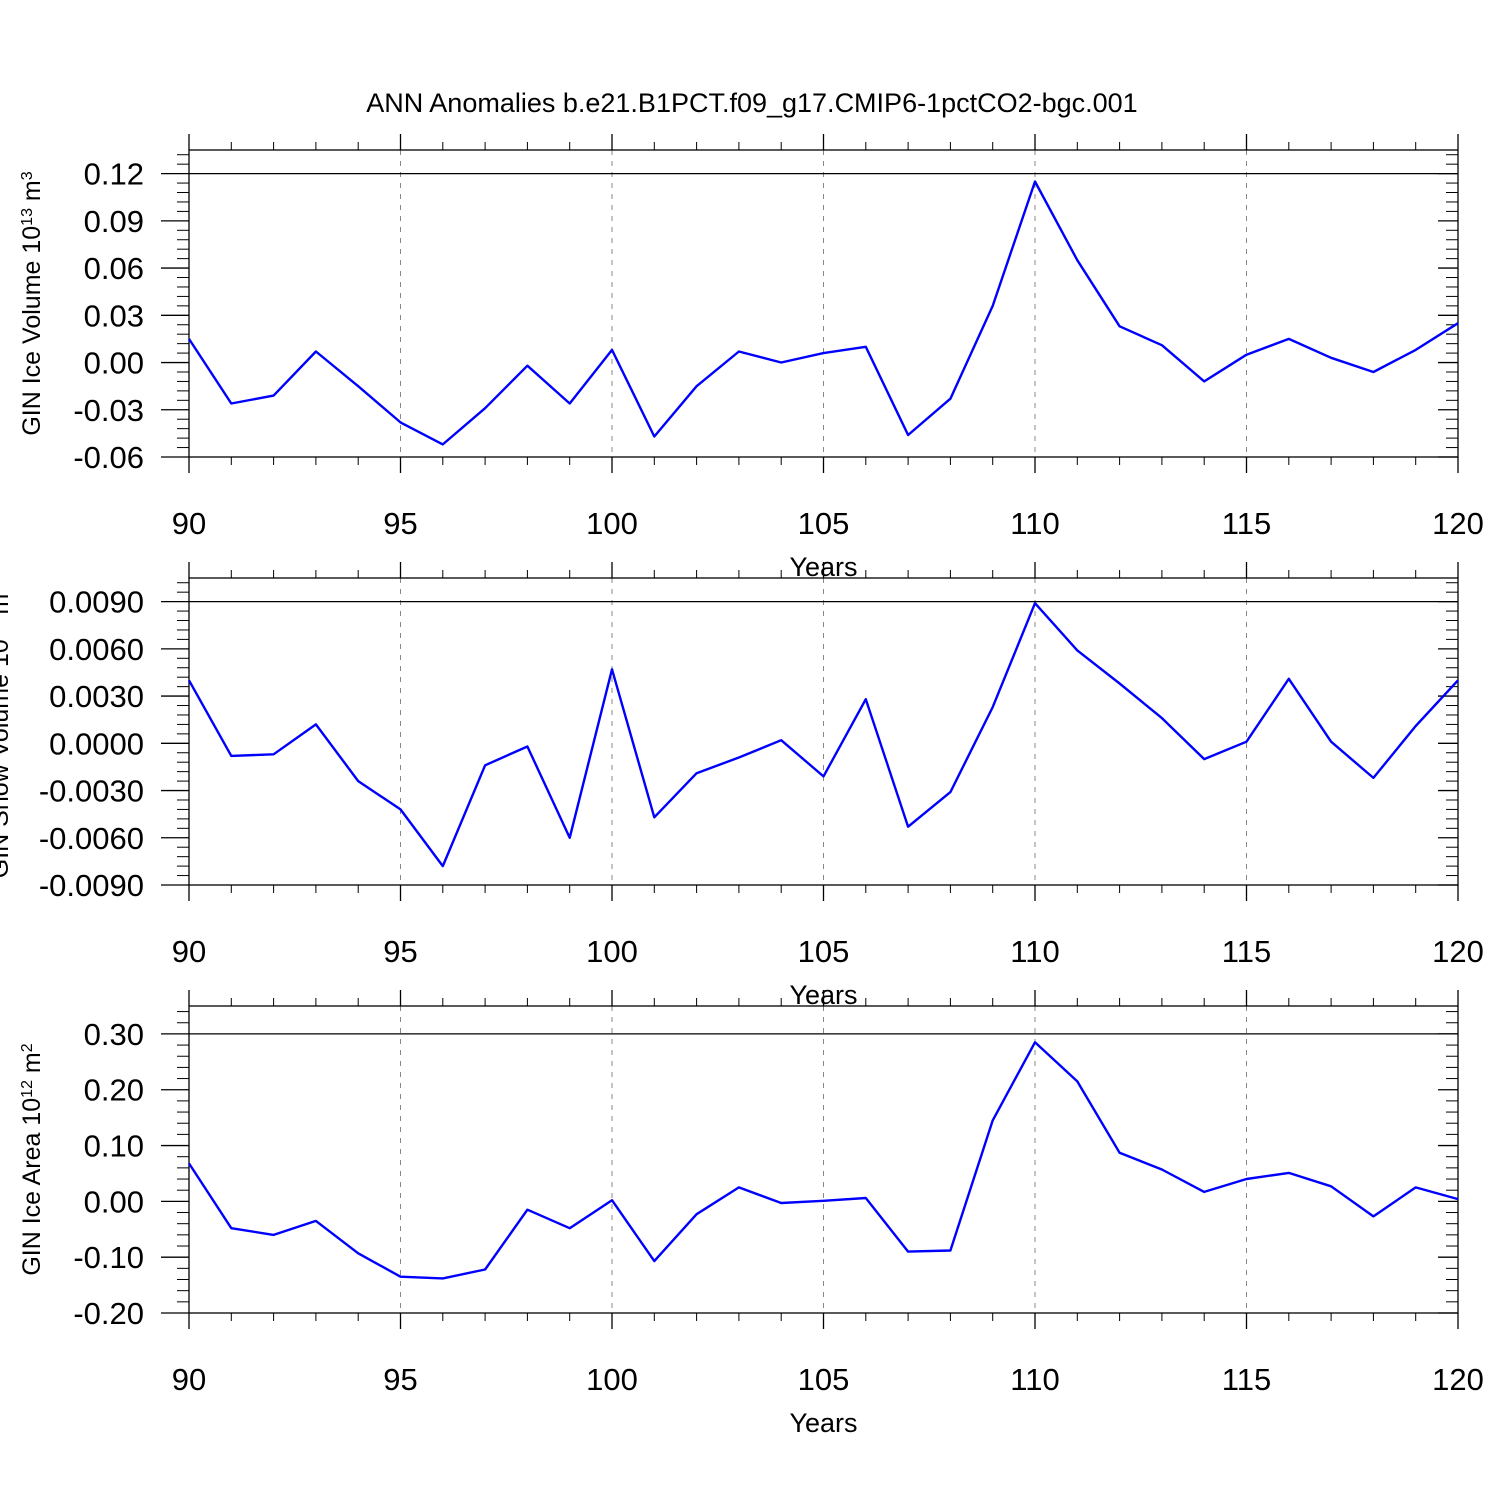 The width and height of the screenshot is (1500, 1500). What do you see at coordinates (96, 649) in the screenshot?
I see `y-tick-label: 0.0060` at bounding box center [96, 649].